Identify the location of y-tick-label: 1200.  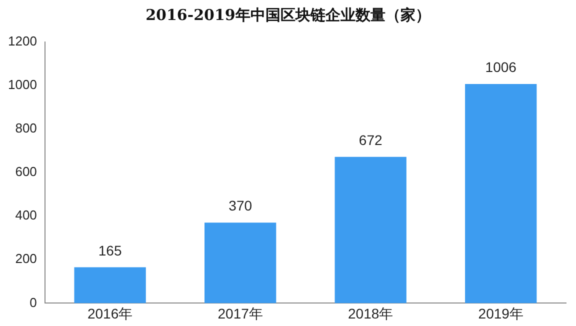
(22, 40).